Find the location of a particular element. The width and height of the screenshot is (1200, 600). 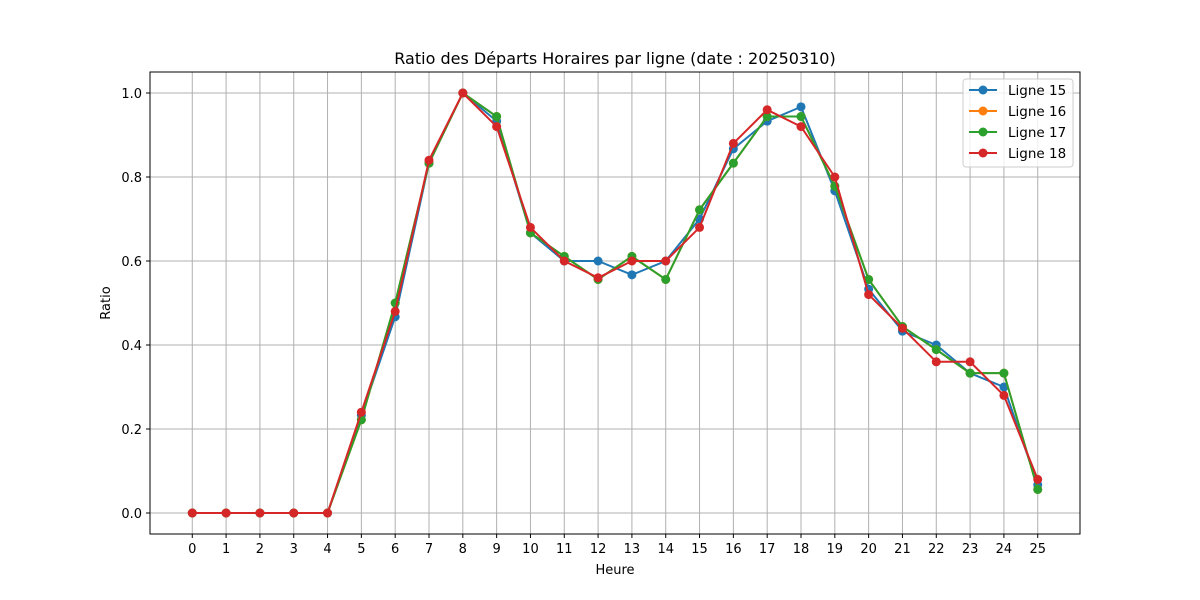

x-tick-label: 12 is located at coordinates (598, 549).